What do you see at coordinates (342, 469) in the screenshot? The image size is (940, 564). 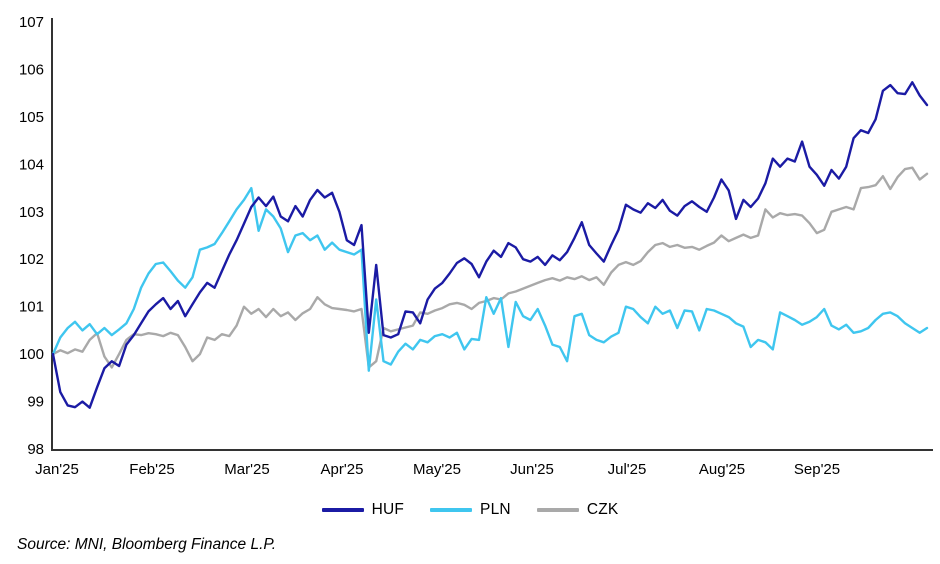 I see `x-tick-label: Apr'25` at bounding box center [342, 469].